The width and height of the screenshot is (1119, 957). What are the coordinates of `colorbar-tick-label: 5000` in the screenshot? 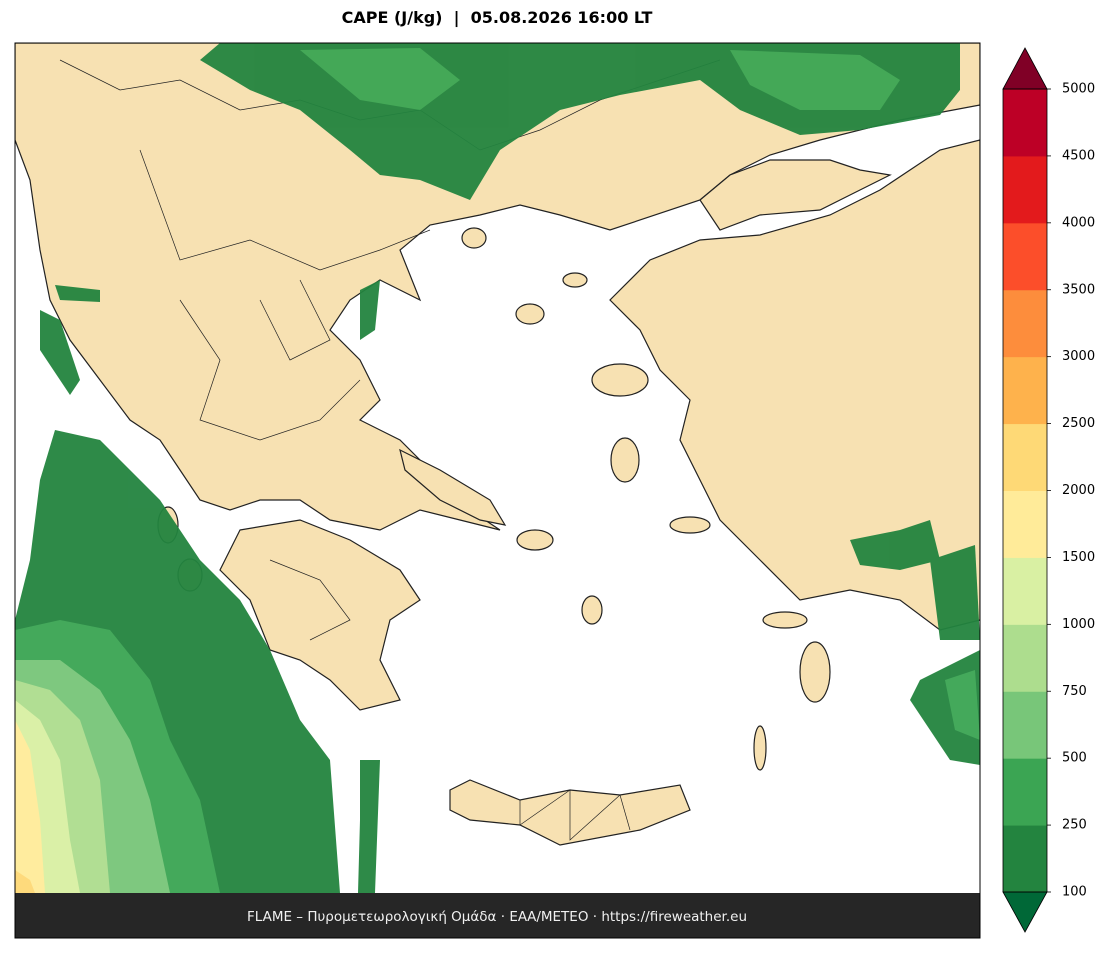 It's located at (1078, 89).